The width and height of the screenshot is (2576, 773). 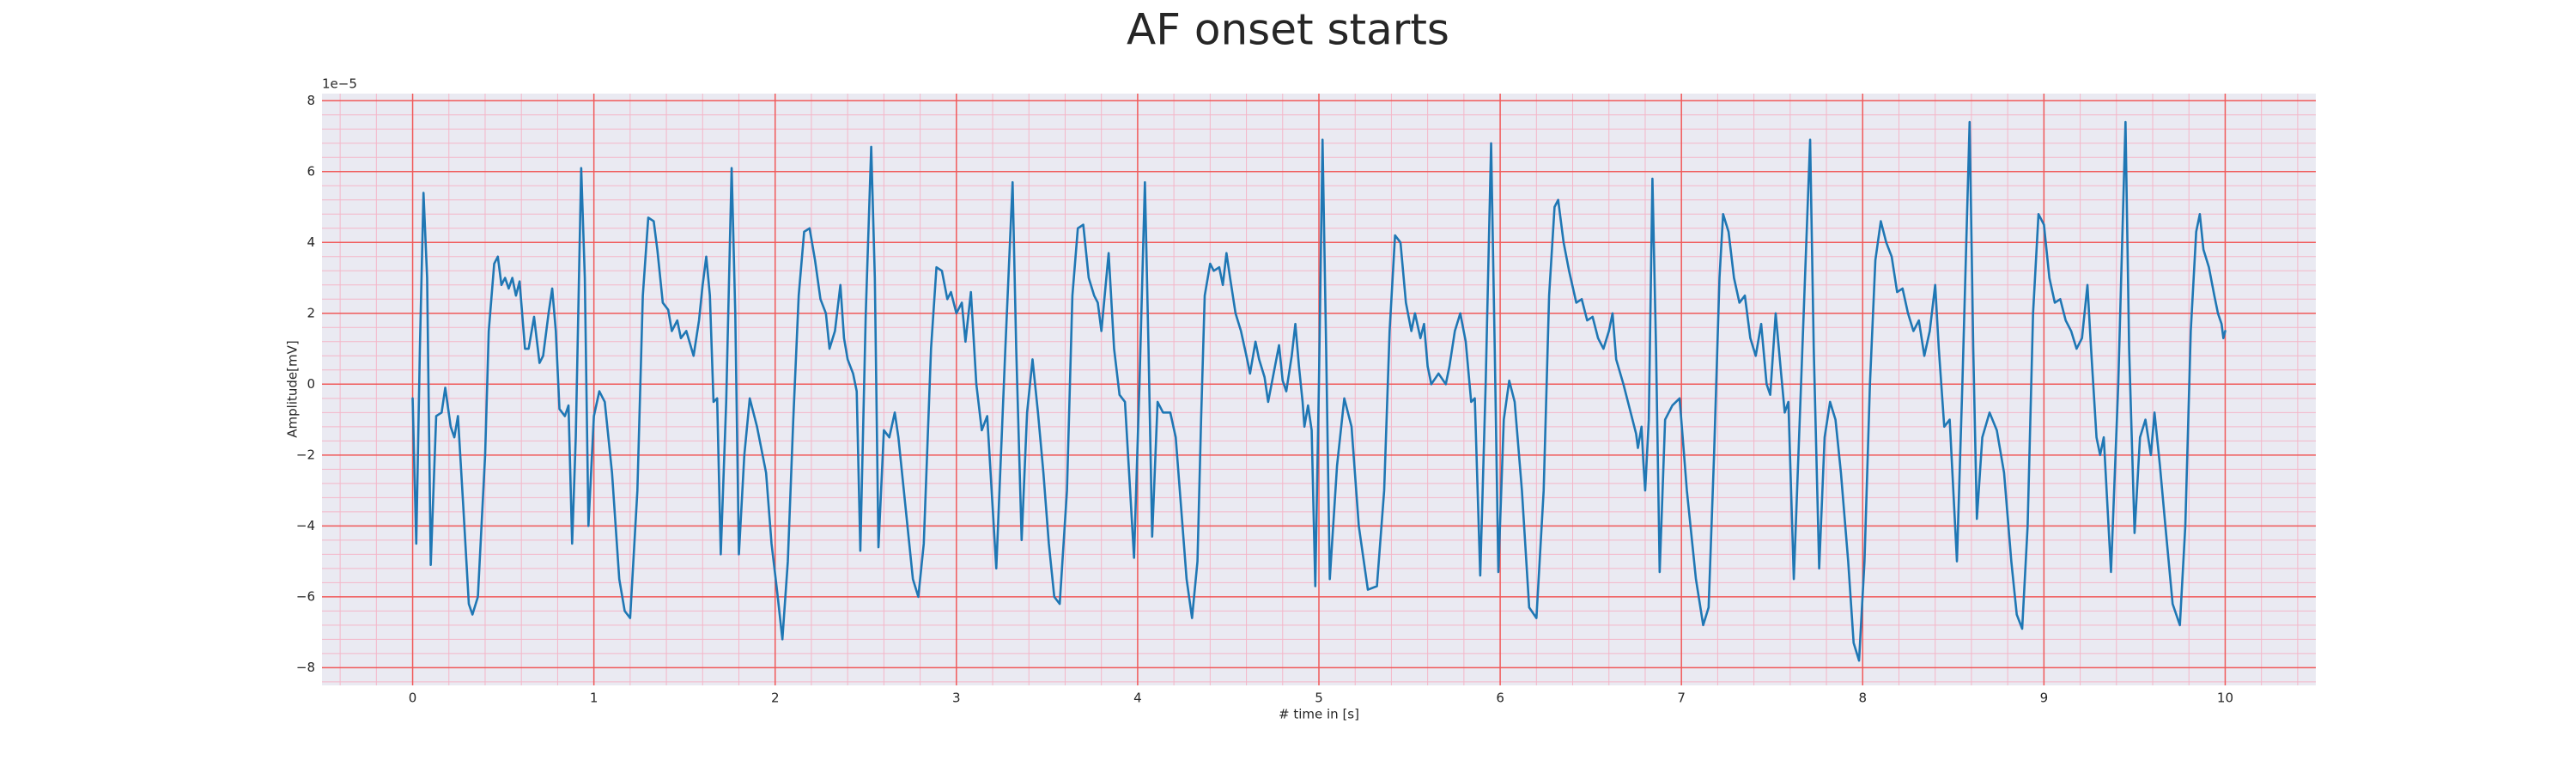 I want to click on y-tick-label: 0, so click(x=311, y=384).